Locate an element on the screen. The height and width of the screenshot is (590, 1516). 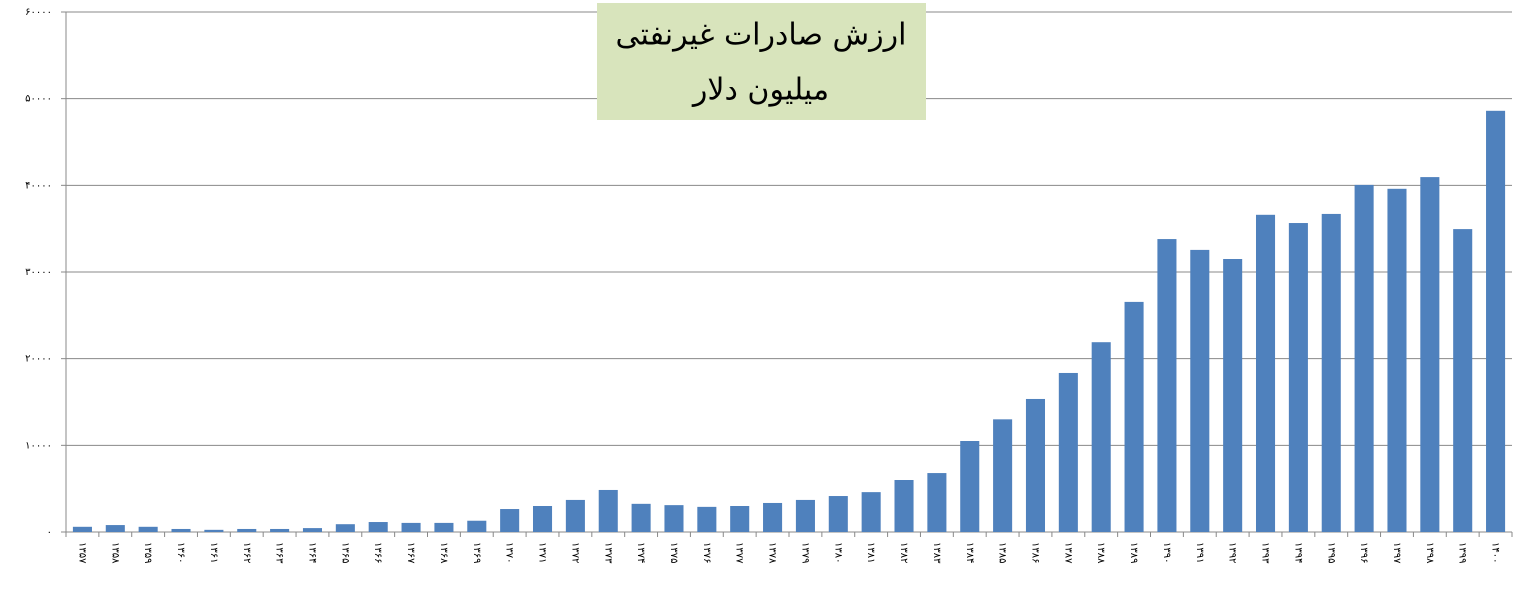
x-tick-label: ۱۳۹۴ is located at coordinates (1297, 552).